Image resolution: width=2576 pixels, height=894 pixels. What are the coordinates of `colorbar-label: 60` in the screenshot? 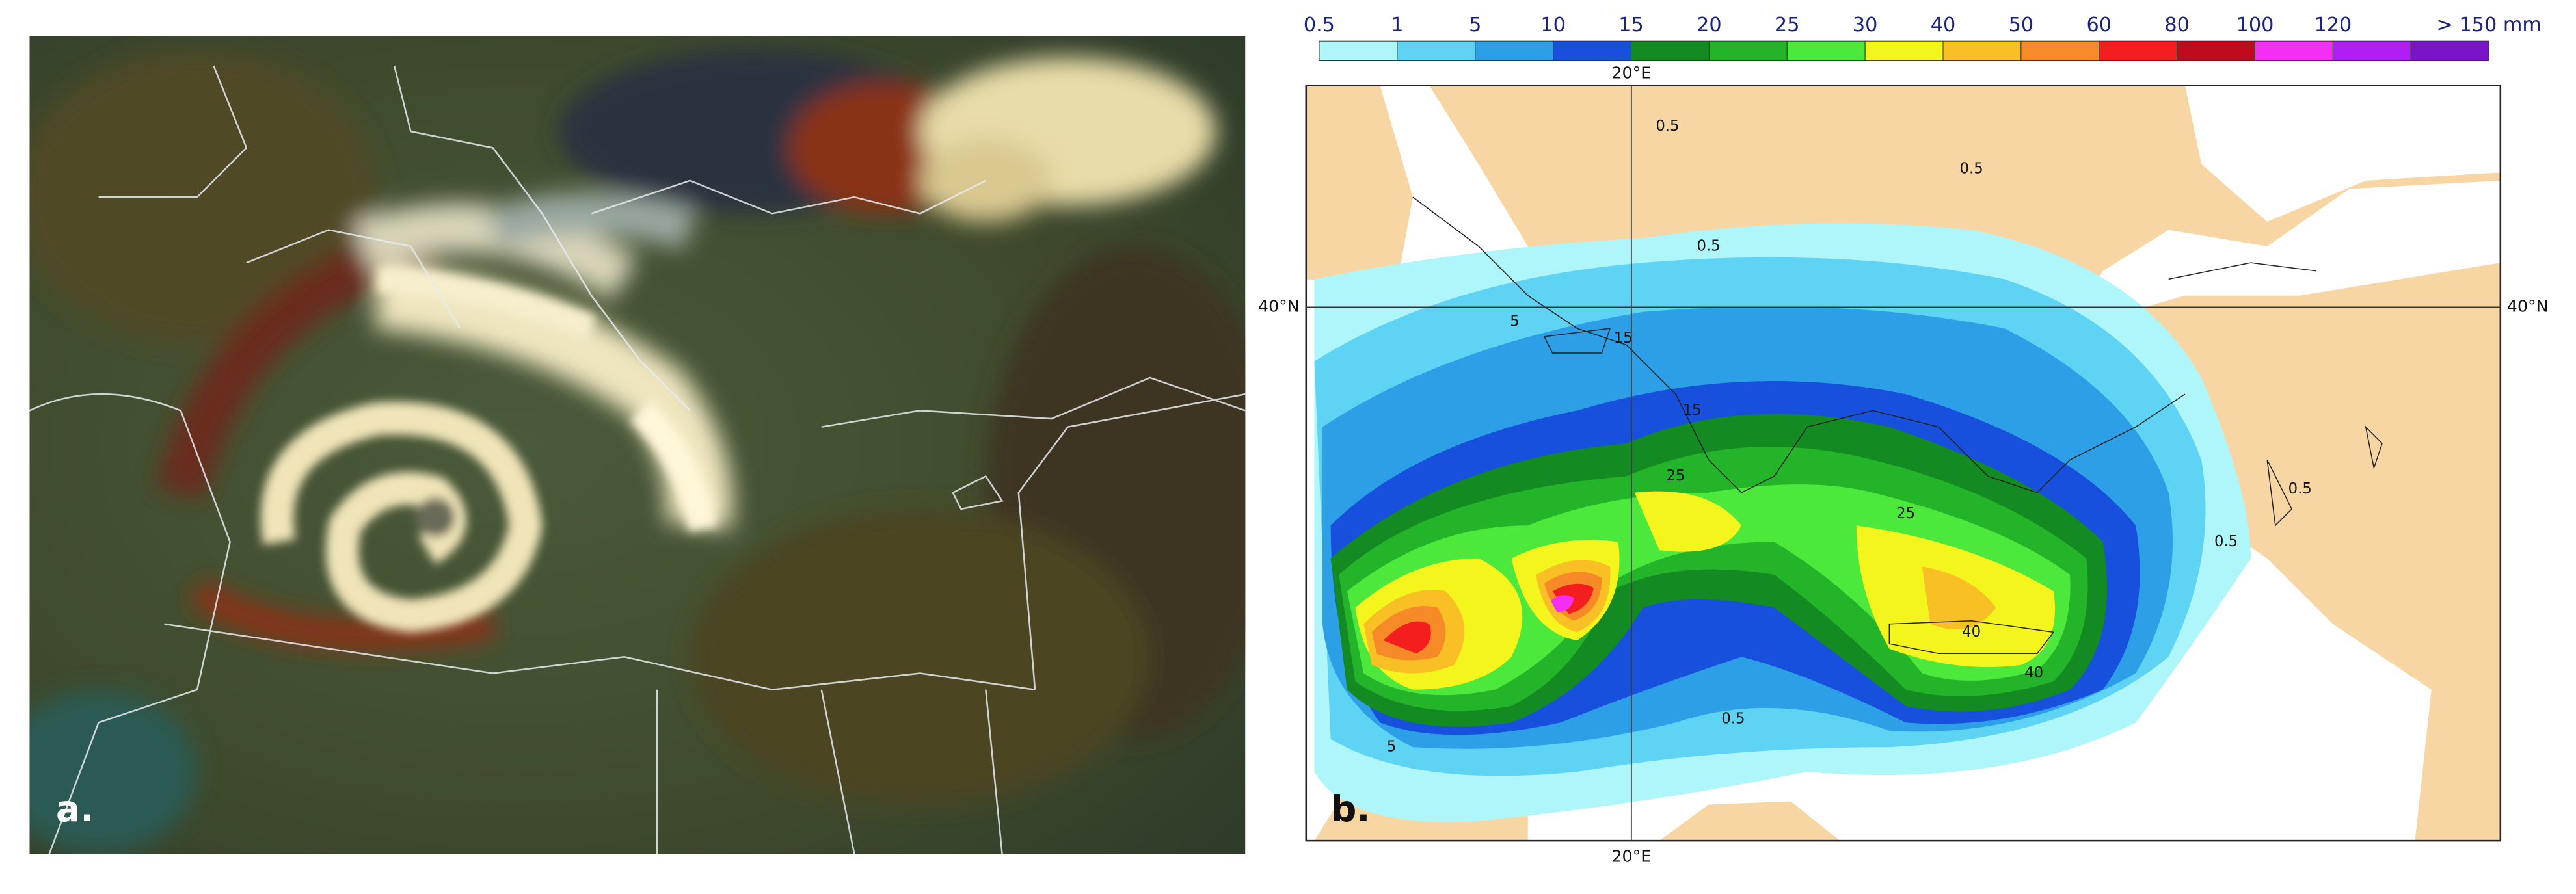 It's located at (2099, 25).